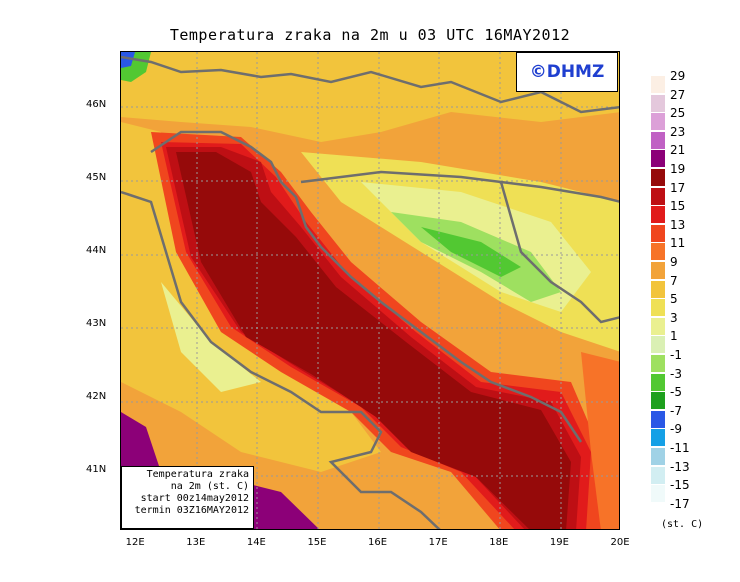  Describe the element at coordinates (317, 542) in the screenshot. I see `lon-tick-label: 15E` at that location.